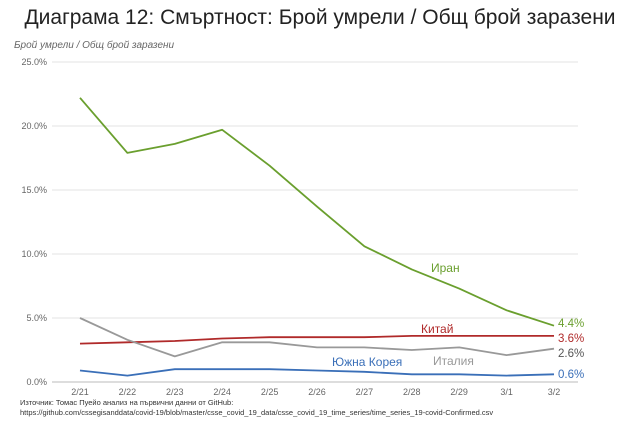  I want to click on x-tick-label: 2/24, so click(222, 392).